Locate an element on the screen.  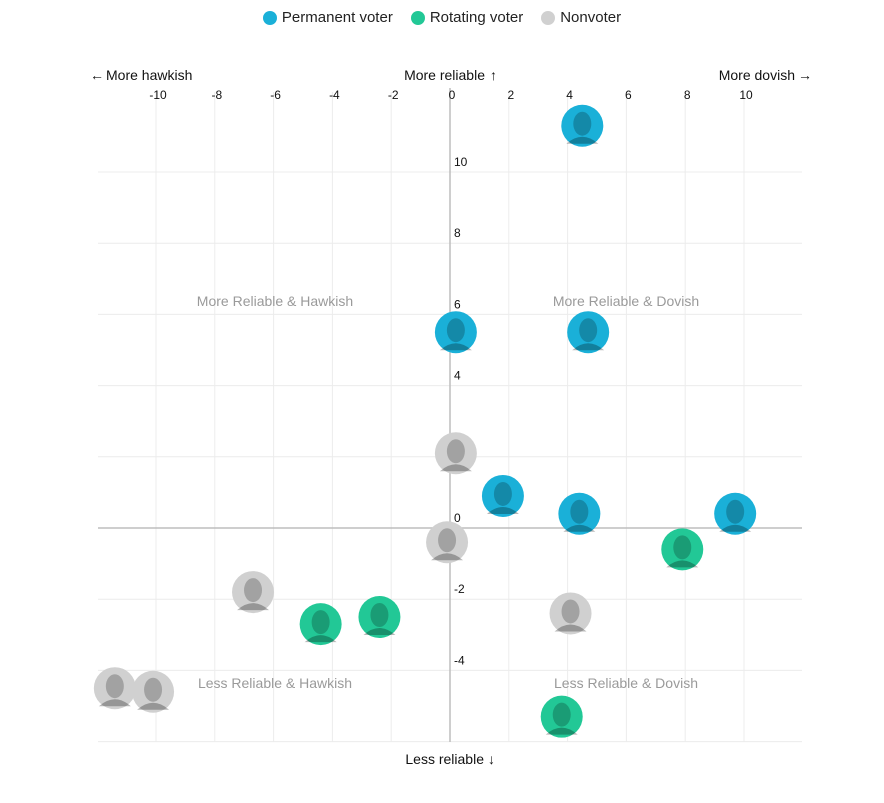
x-tick-label: -6 is located at coordinates (275, 95).